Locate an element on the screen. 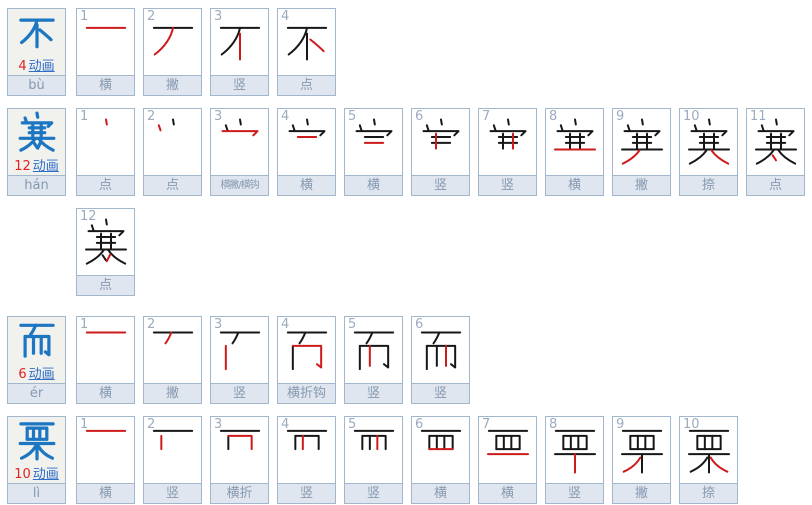 Image resolution: width=812 pixels, height=505 pixels. pinyin-label: hán is located at coordinates (36, 185).